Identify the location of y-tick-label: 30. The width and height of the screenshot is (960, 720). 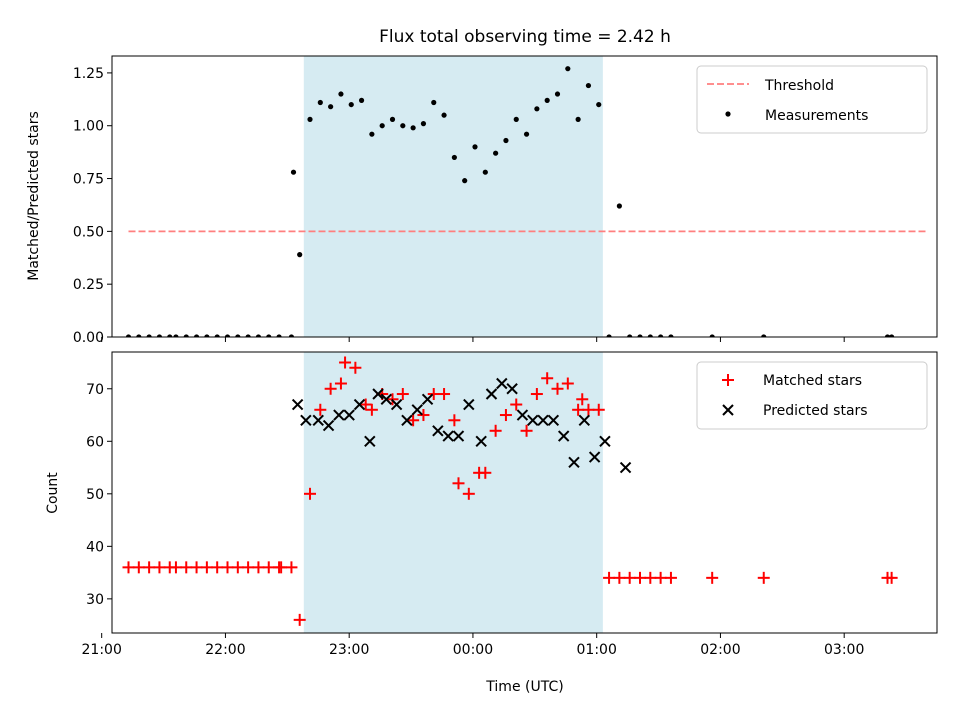
(95, 600).